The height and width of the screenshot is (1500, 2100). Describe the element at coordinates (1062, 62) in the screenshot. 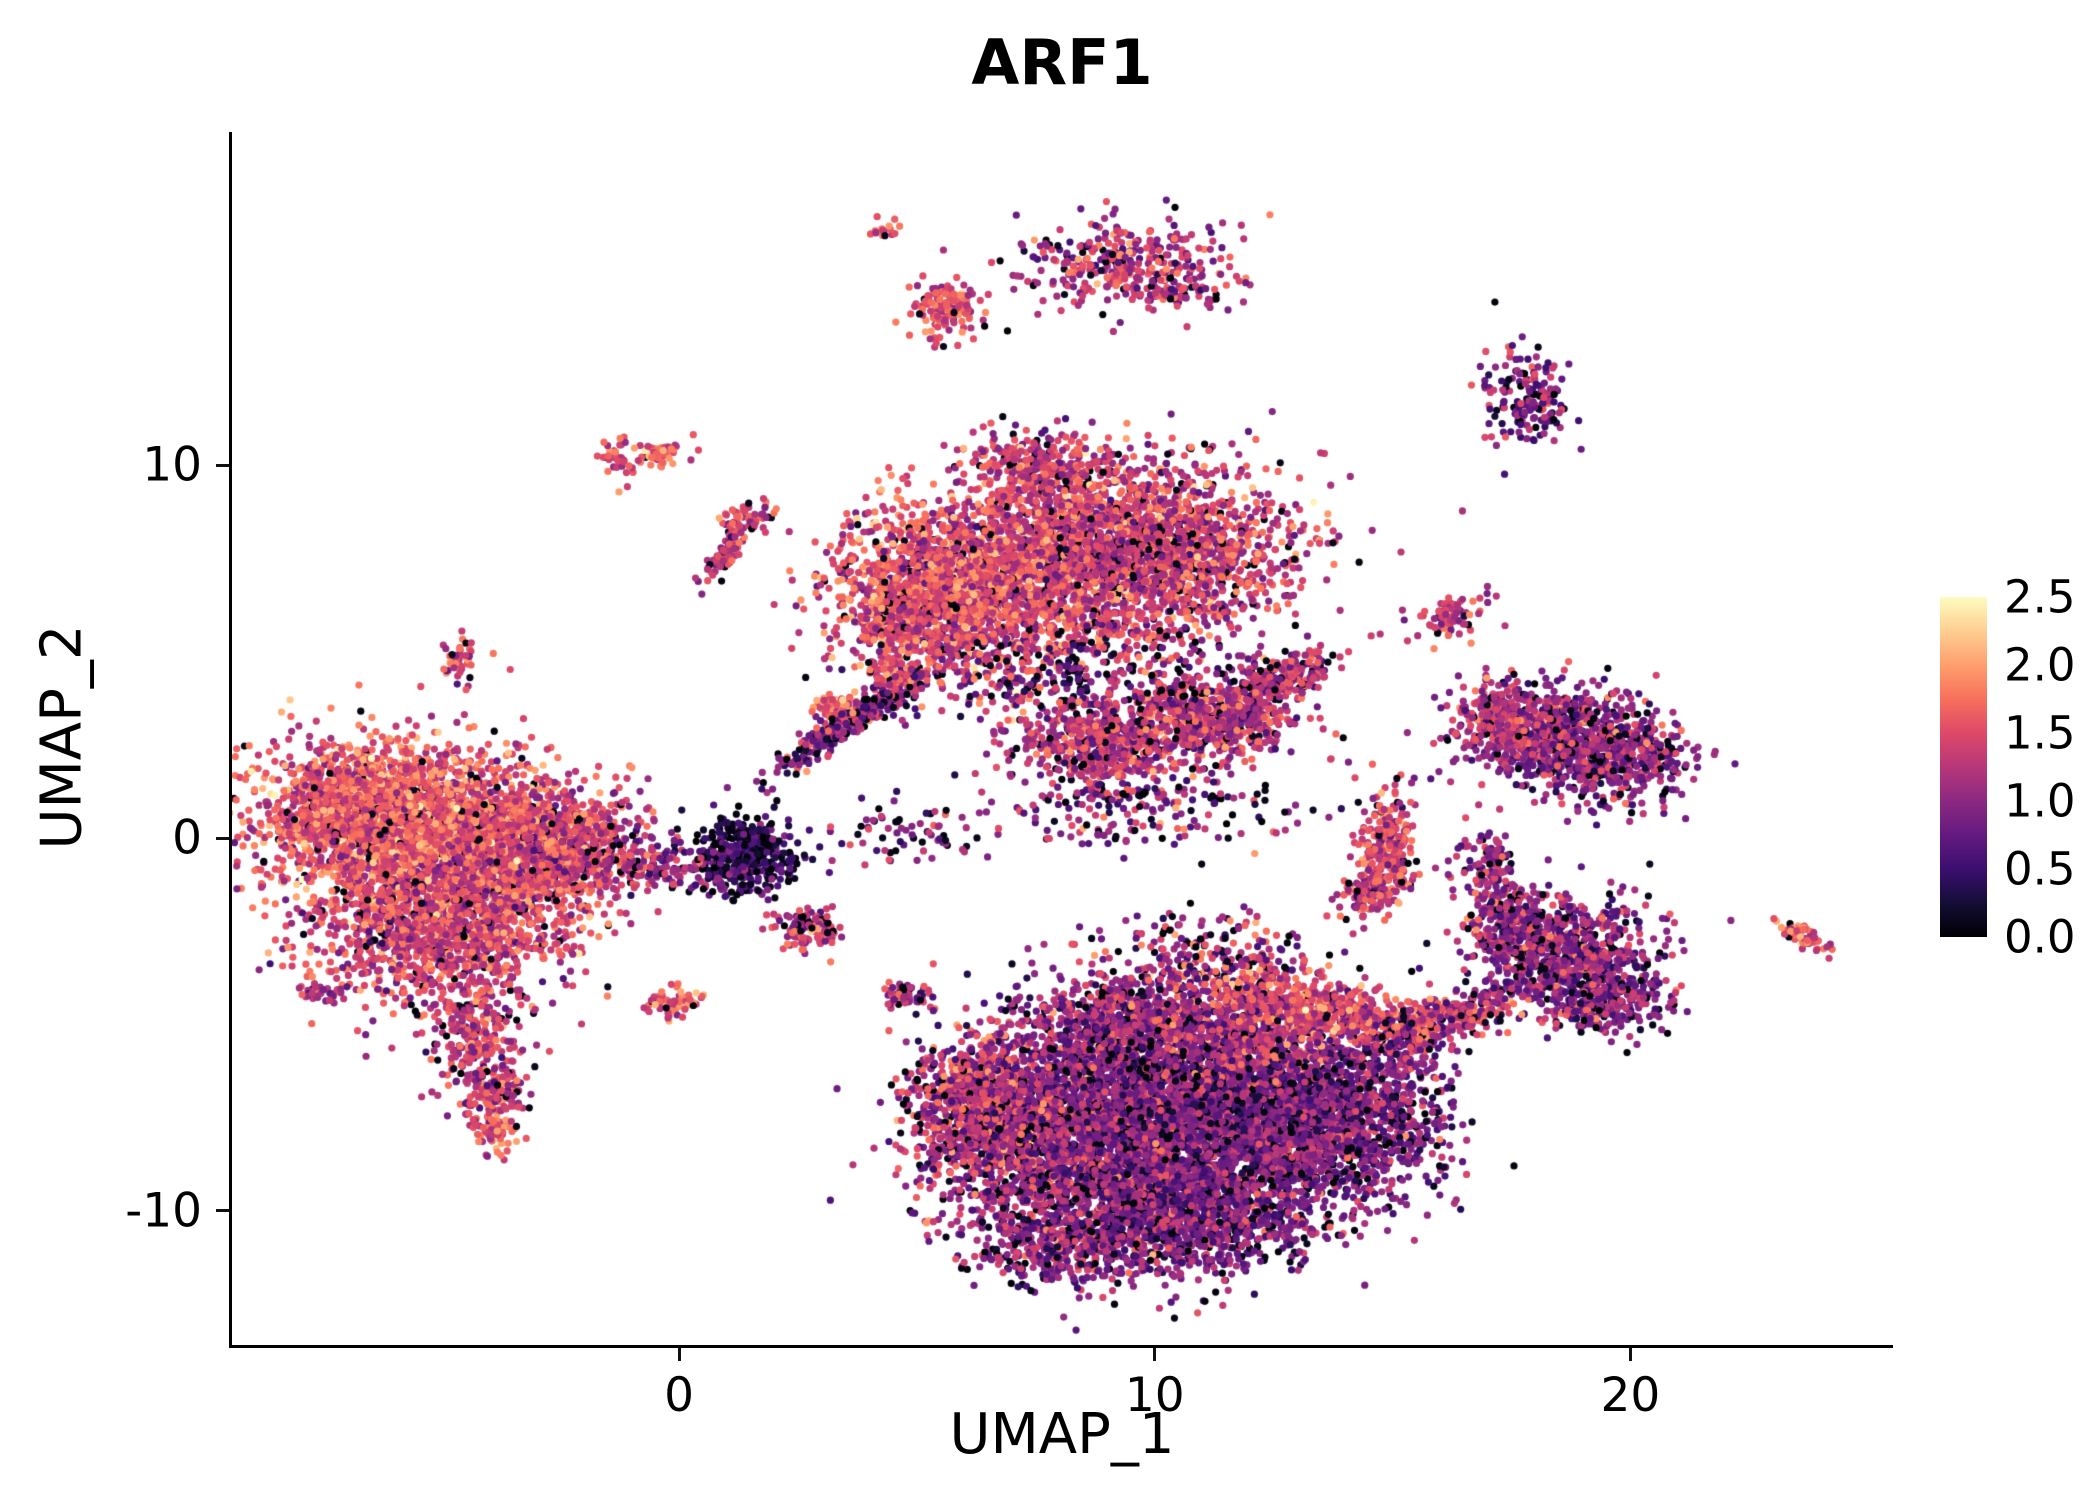

I see `chart-title: ARF1` at that location.